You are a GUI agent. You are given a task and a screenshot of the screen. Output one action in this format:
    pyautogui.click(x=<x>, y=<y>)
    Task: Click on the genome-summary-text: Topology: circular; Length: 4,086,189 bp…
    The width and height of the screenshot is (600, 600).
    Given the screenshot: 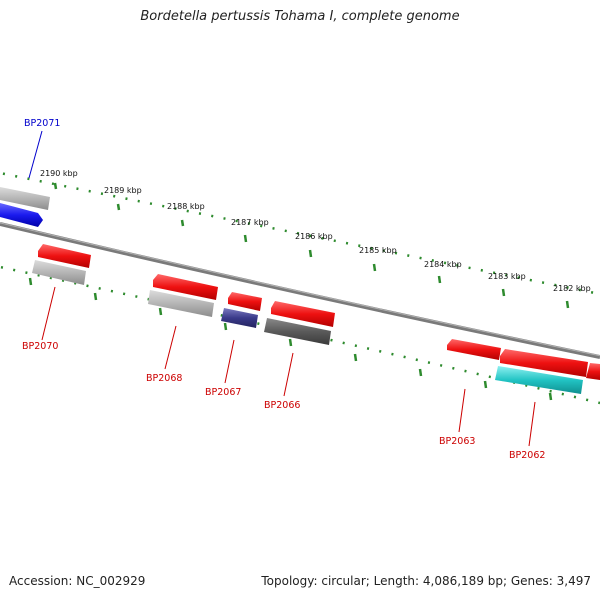 What is the action you would take?
    pyautogui.click(x=426, y=581)
    